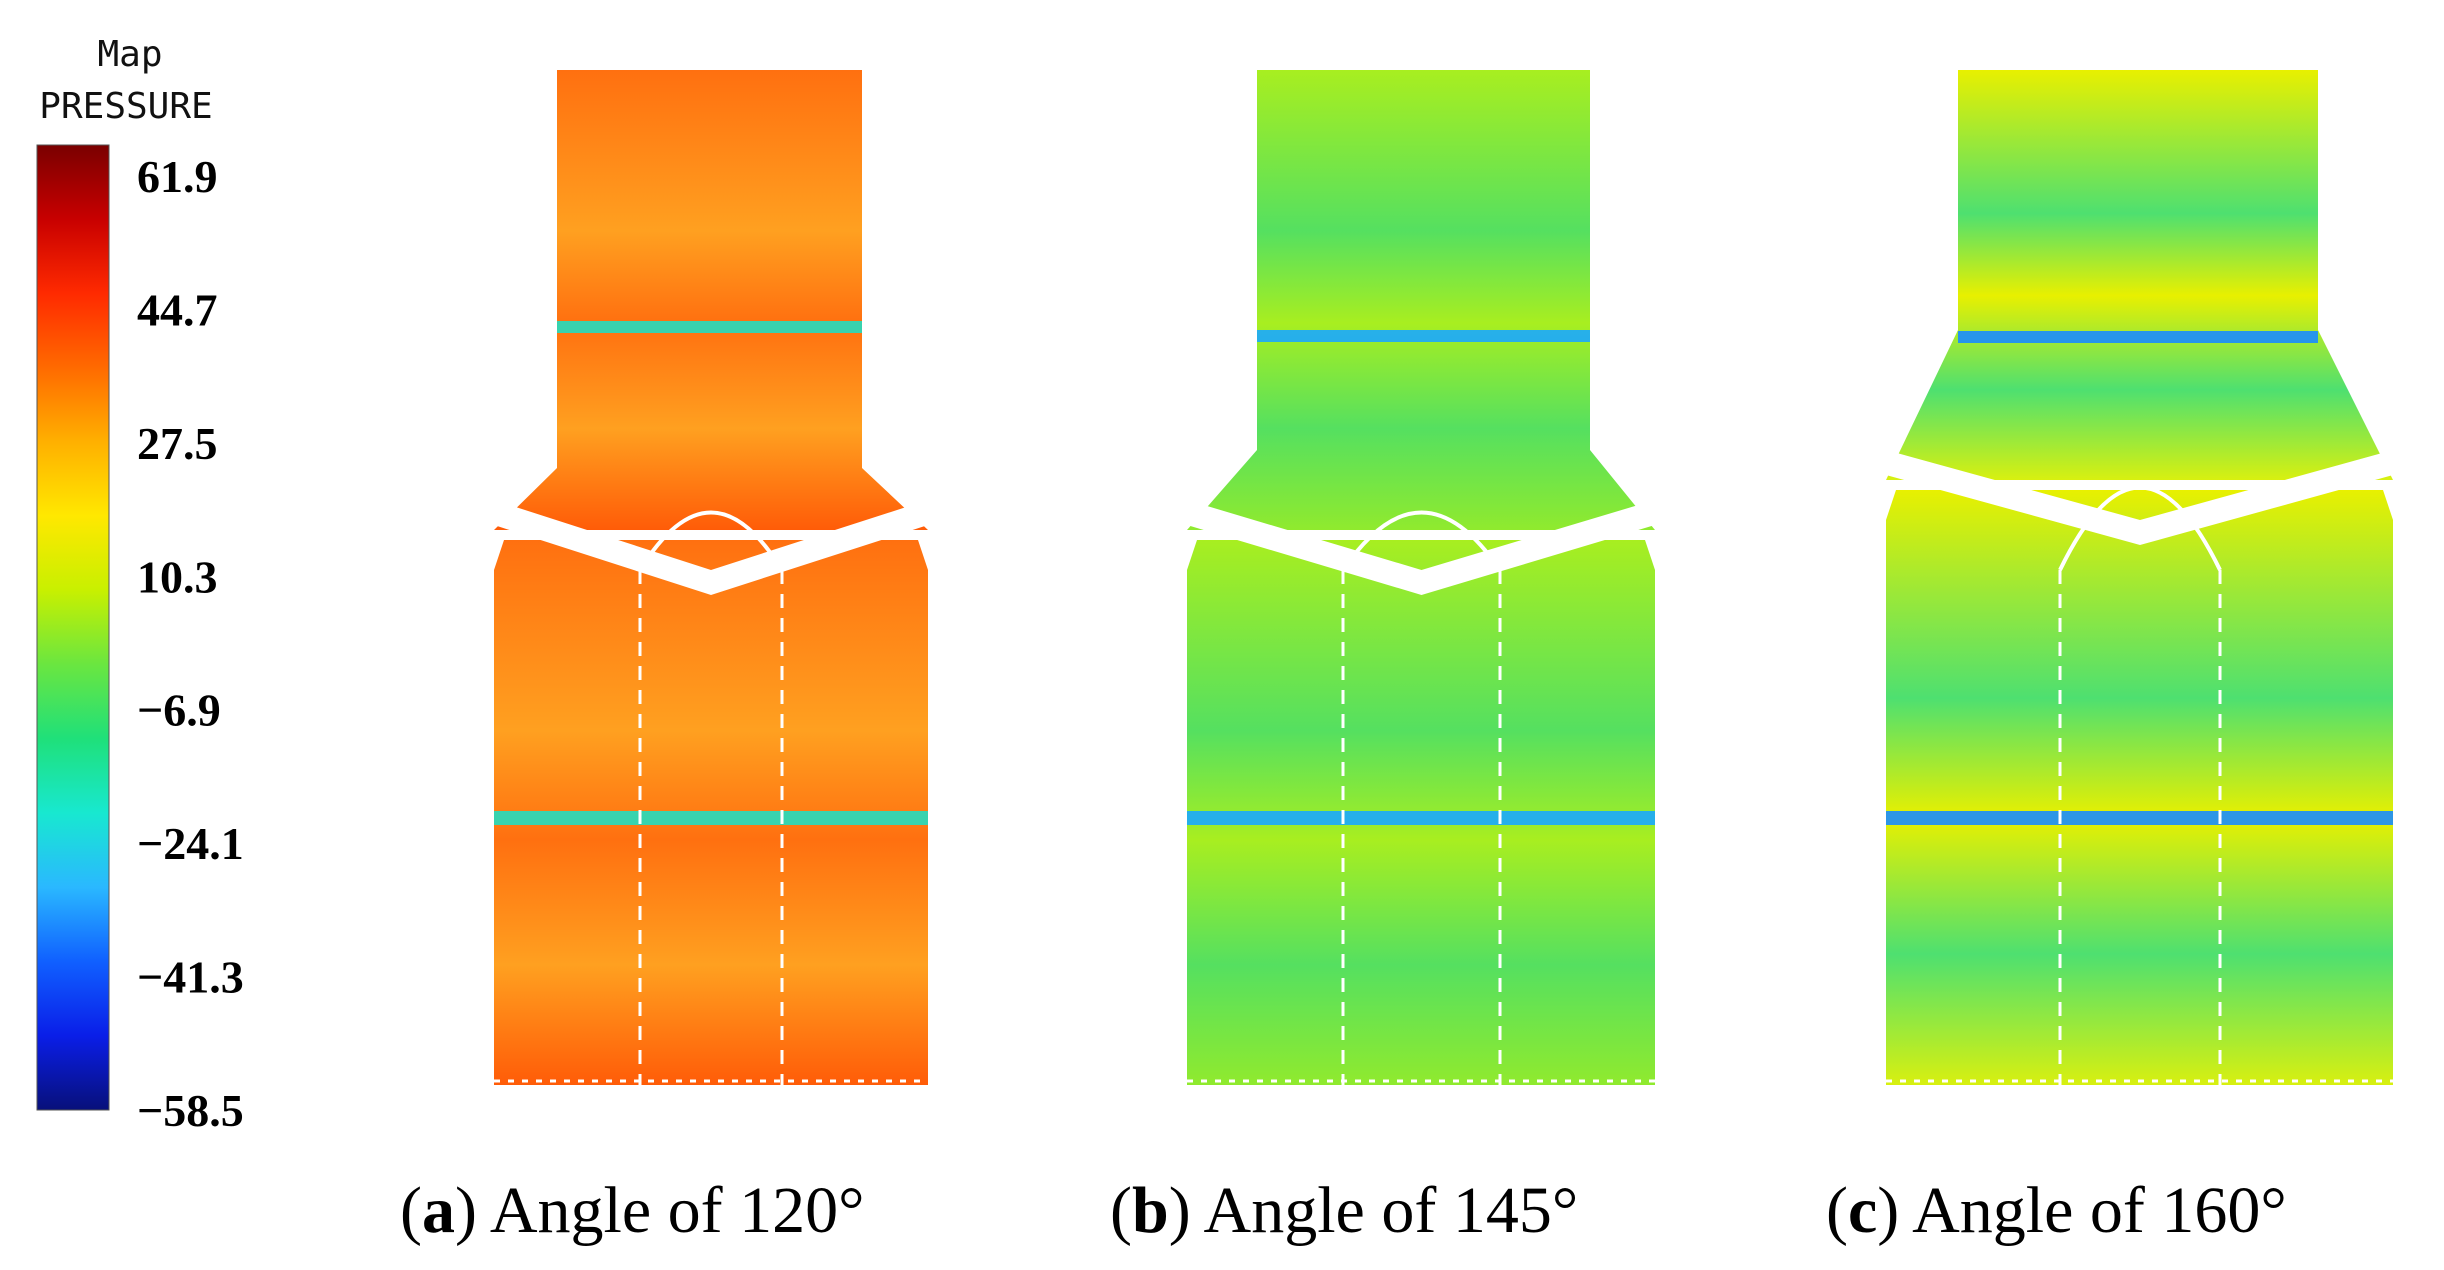 The height and width of the screenshot is (1270, 2444). I want to click on panel-a-punch-dome, so click(711, 541).